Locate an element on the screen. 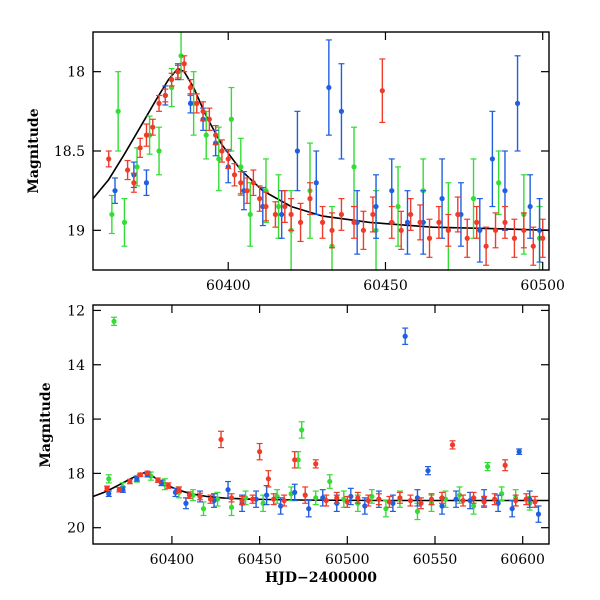 This screenshot has height=600, width=600. bottom-y-axis-label: Magnitude is located at coordinates (46, 424).